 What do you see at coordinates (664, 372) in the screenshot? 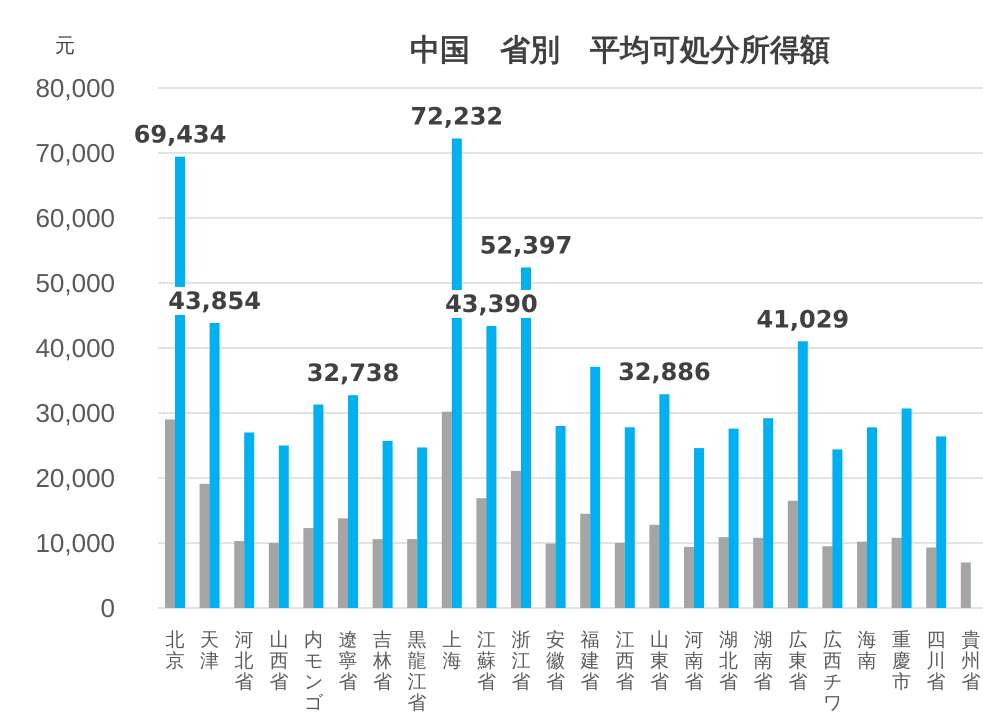
I see `data-label: 32,886` at bounding box center [664, 372].